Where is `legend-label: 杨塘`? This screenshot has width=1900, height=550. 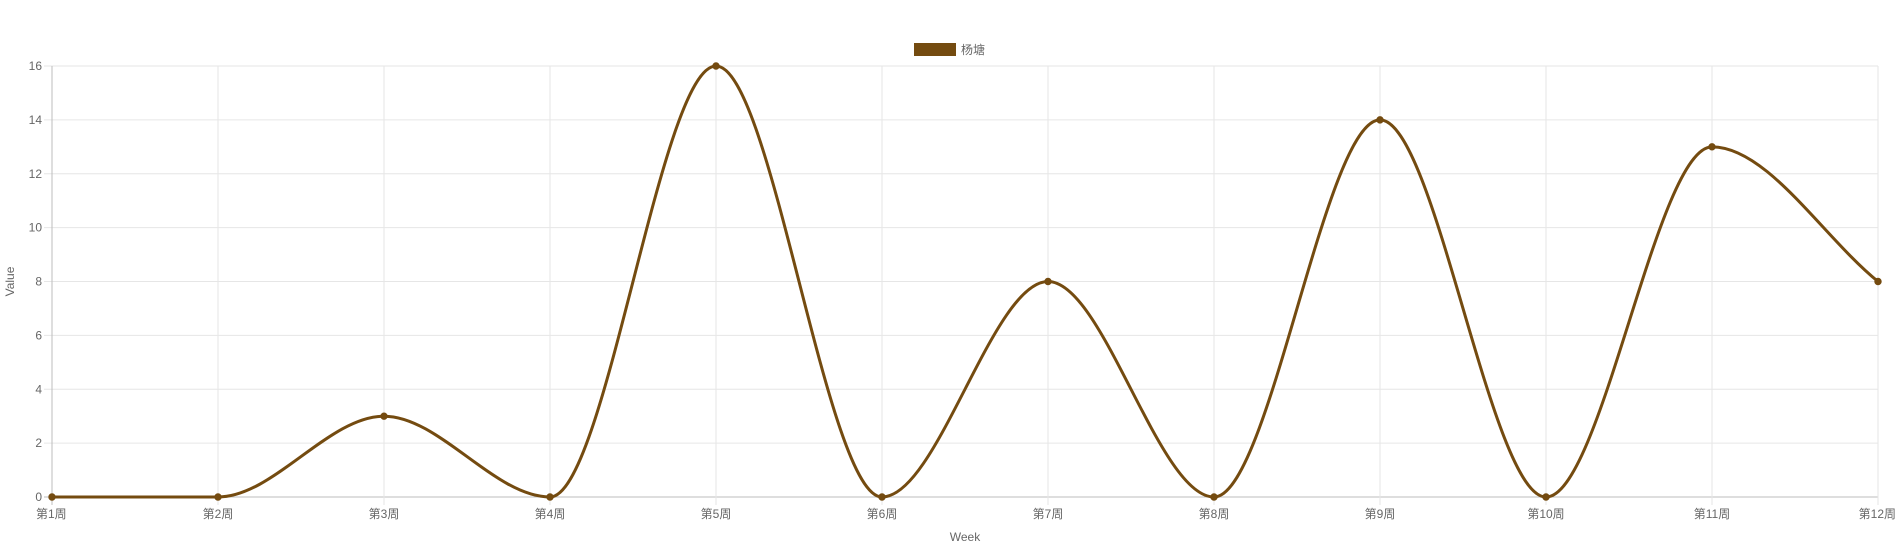
legend-label: 杨塘 is located at coordinates (973, 49).